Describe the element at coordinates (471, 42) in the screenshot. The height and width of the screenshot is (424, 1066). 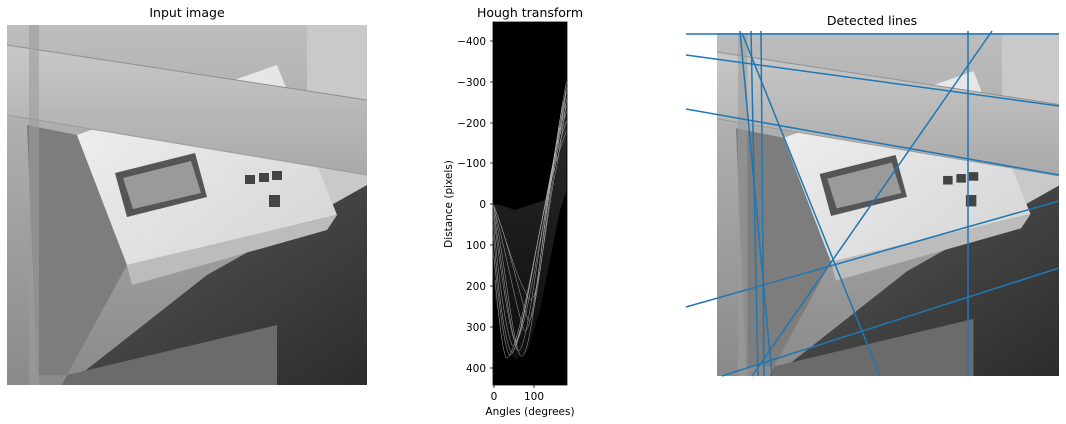
I see `y-tick-label: −400` at that location.